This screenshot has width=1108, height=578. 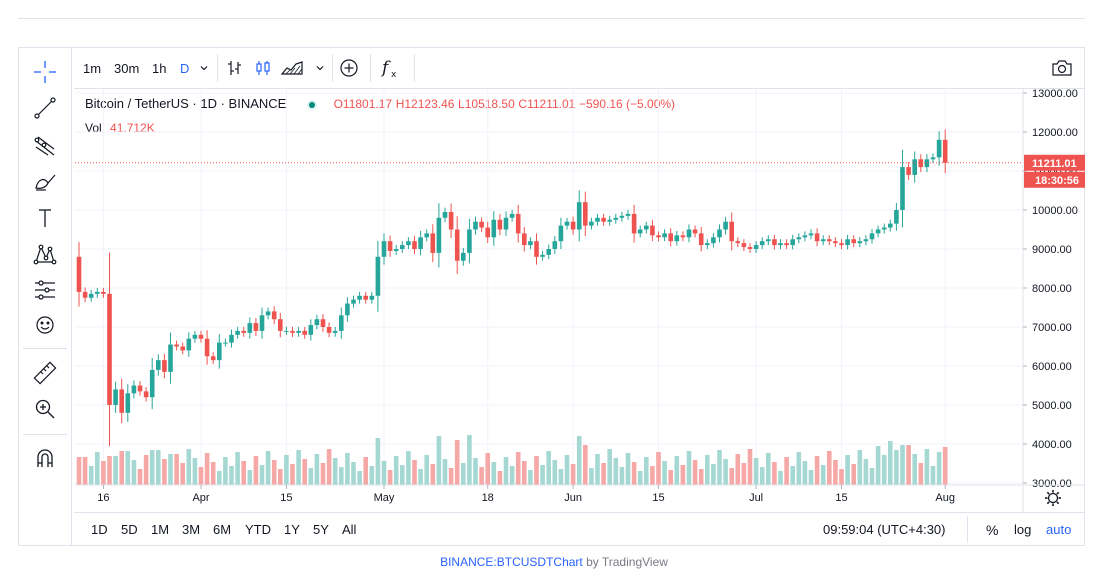 What do you see at coordinates (292, 68) in the screenshot?
I see `area-style-icon` at bounding box center [292, 68].